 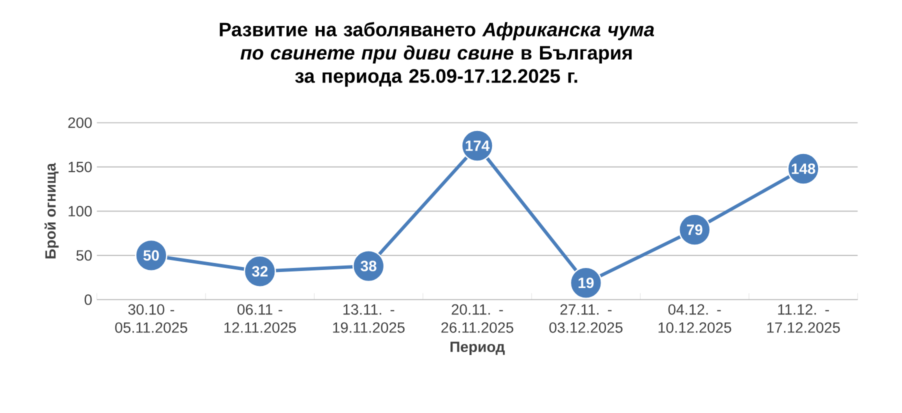 What do you see at coordinates (151, 255) in the screenshot?
I see `data-label: 50` at bounding box center [151, 255].